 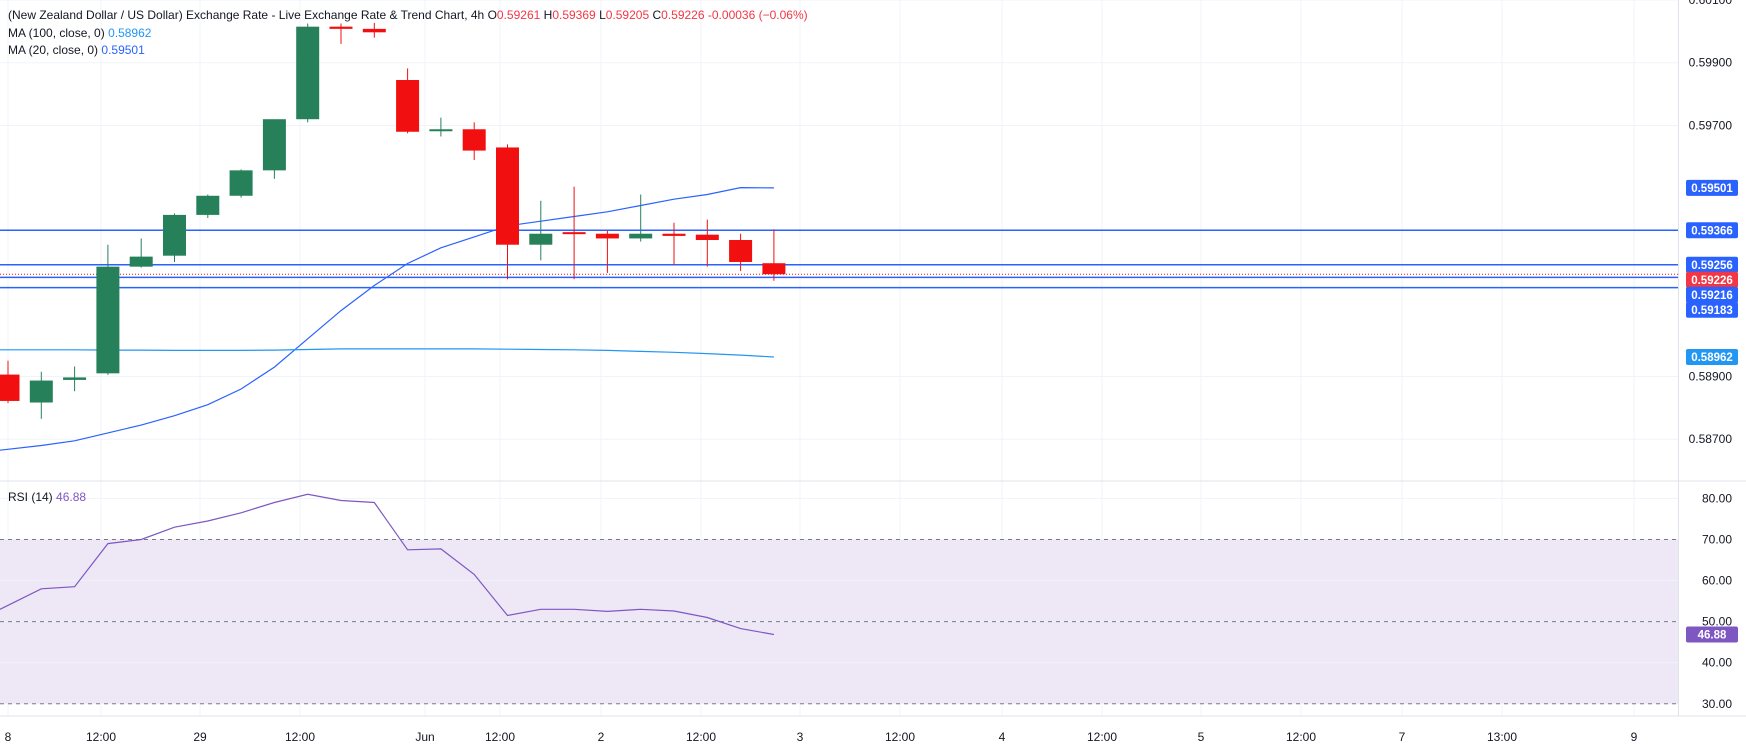 I want to click on price-axis-label: 0.59183, so click(x=1712, y=309).